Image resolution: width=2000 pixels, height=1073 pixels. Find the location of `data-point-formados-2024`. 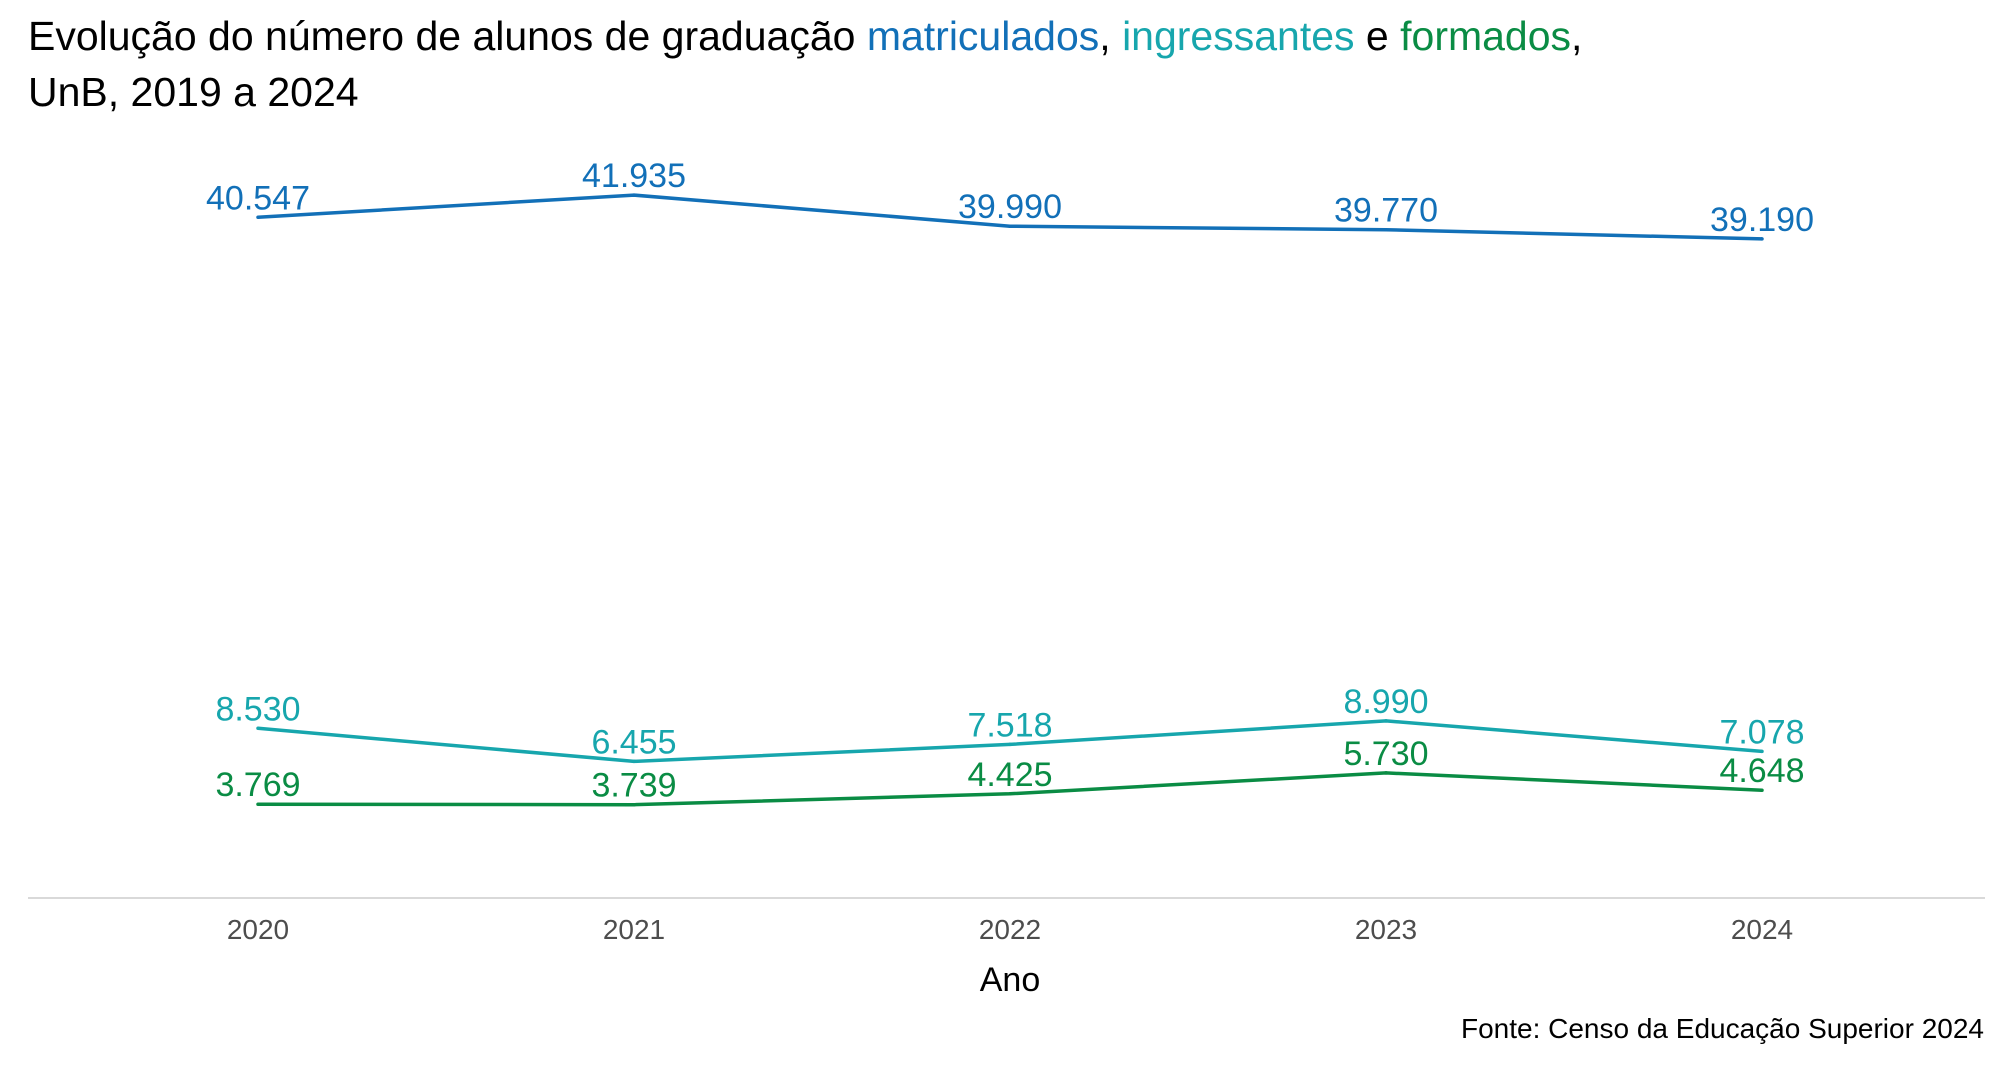

data-point-formados-2024 is located at coordinates (1762, 790).